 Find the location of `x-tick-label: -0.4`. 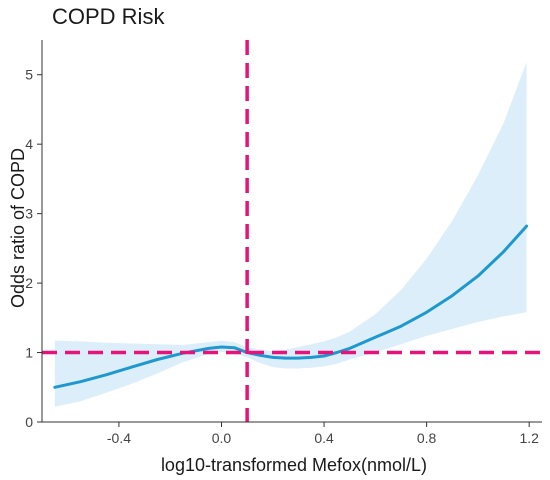

x-tick-label: -0.4 is located at coordinates (119, 438).